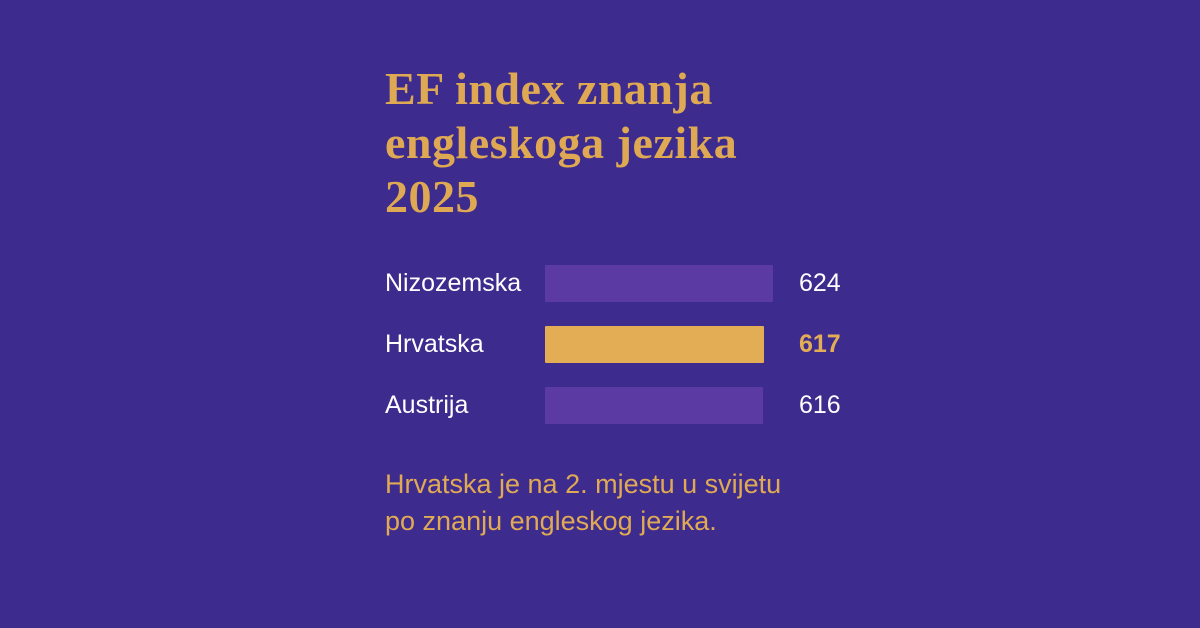 This screenshot has height=628, width=1200. Describe the element at coordinates (820, 405) in the screenshot. I see `value-label: 616` at that location.